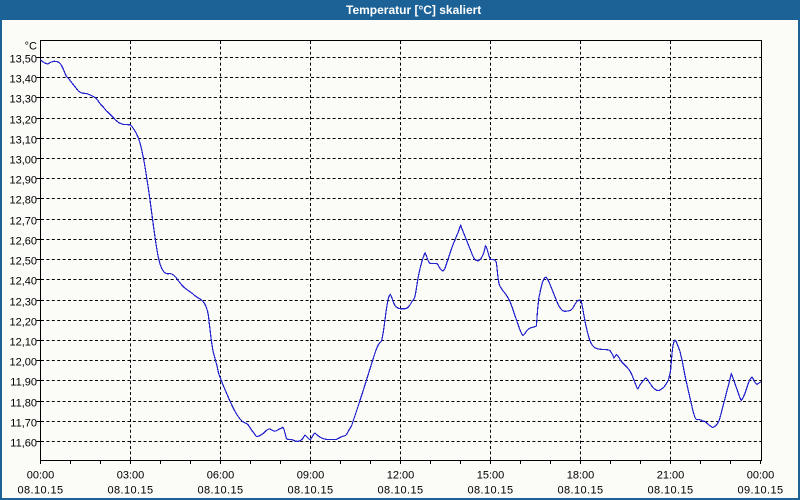 The image size is (800, 500). Describe the element at coordinates (23, 303) in the screenshot. I see `svg-text: 12,30` at that location.